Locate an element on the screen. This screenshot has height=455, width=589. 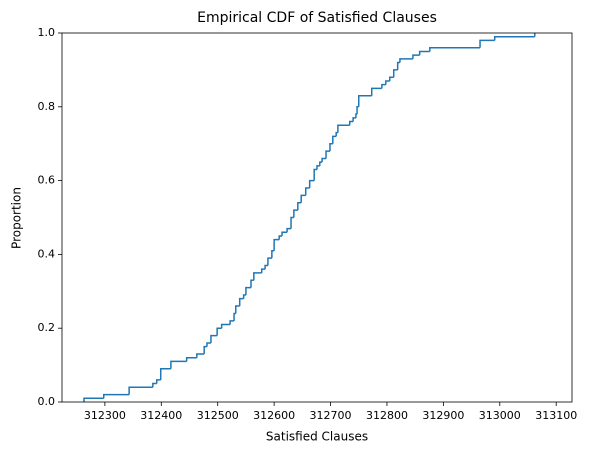
y-tick-label: 1.0 is located at coordinates (47, 32).